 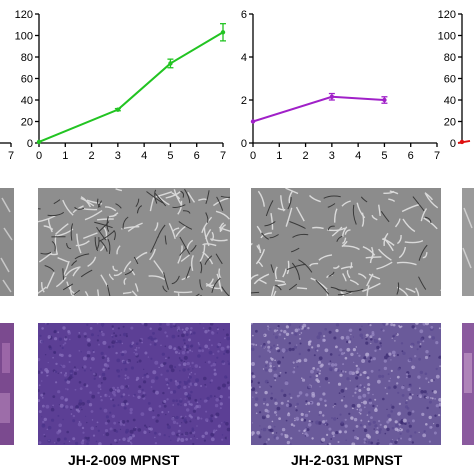 What do you see at coordinates (11, 155) in the screenshot?
I see `x-tick-label: 7` at bounding box center [11, 155].